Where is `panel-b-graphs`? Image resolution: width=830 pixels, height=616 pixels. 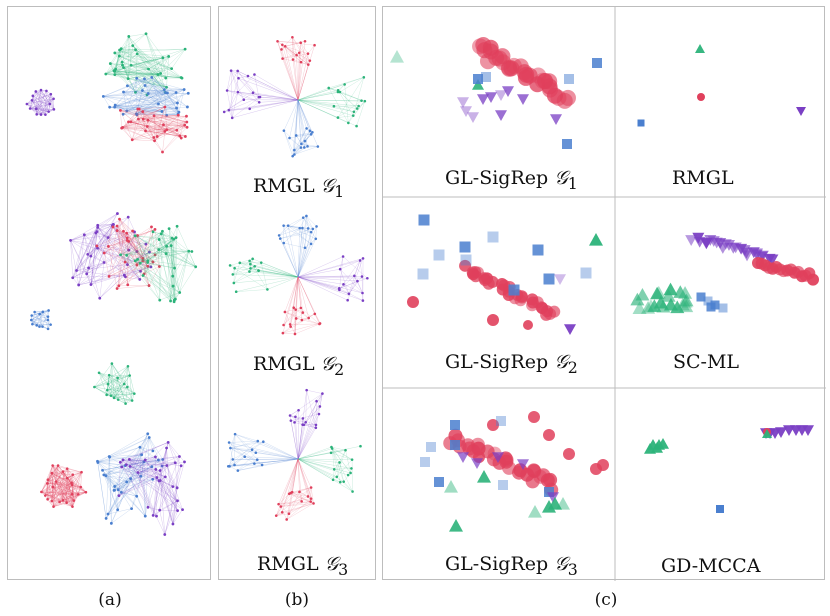
panel-b-graphs is located at coordinates (295, 278).